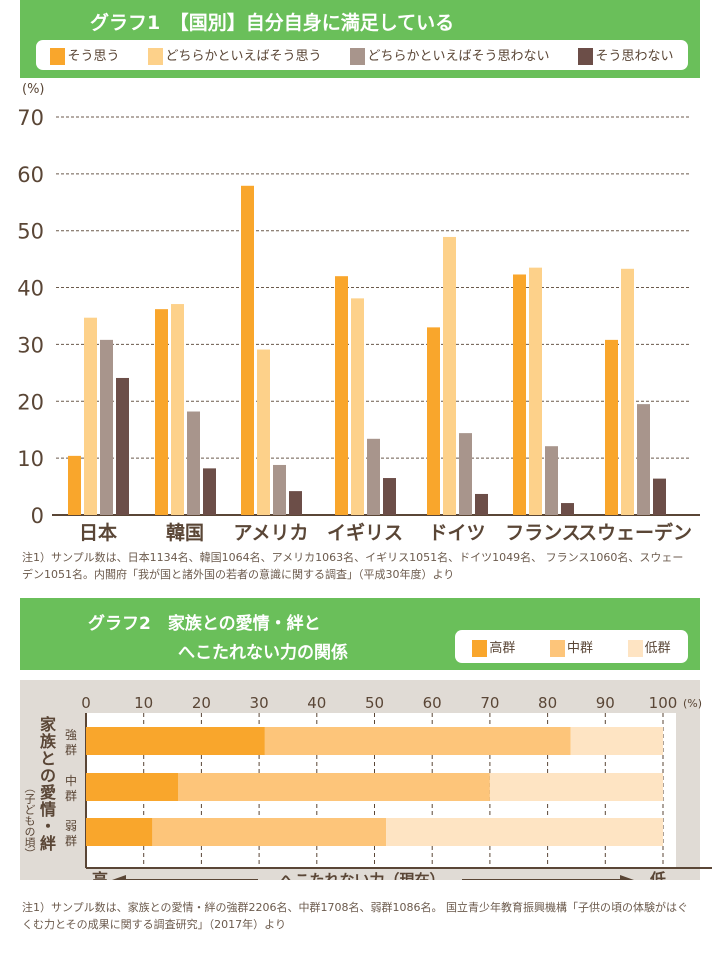 The width and height of the screenshot is (720, 960). What do you see at coordinates (547, 703) in the screenshot?
I see `x-tick-label: 80` at bounding box center [547, 703].